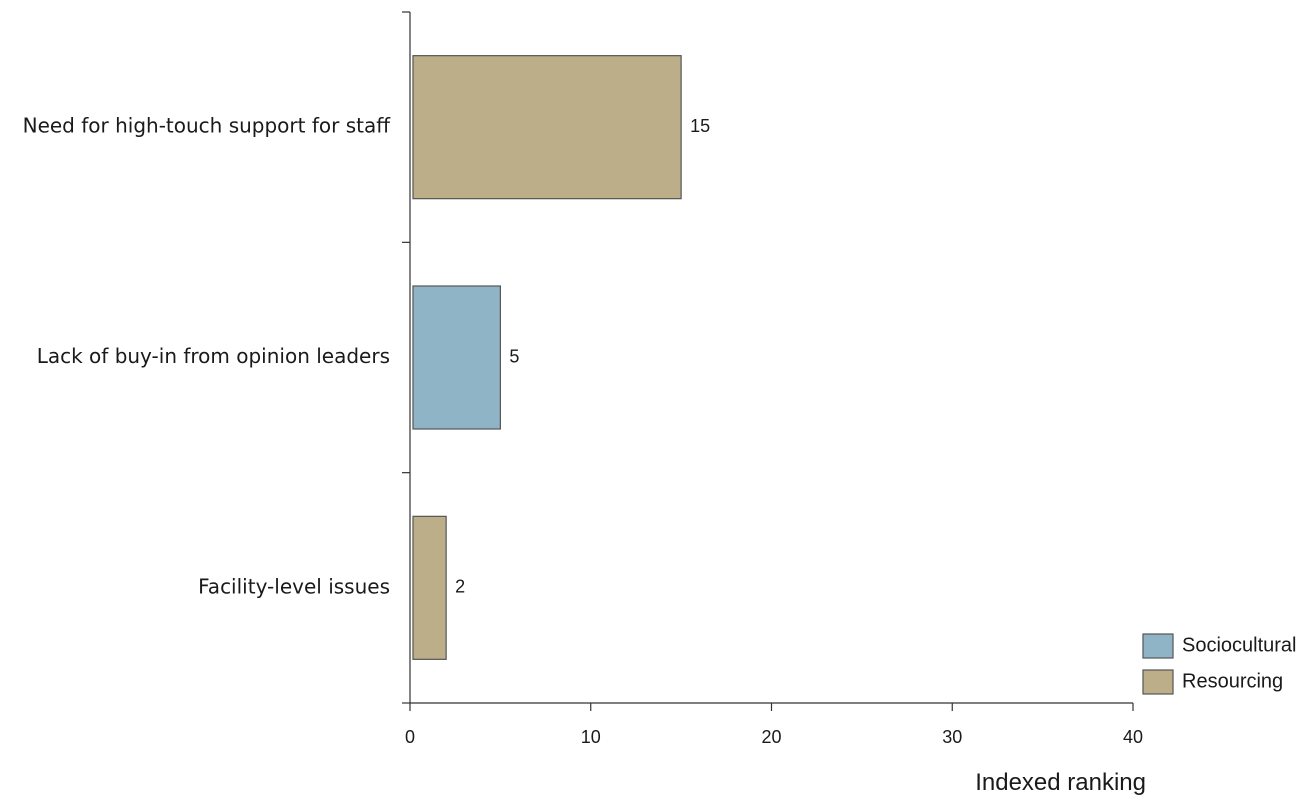 The image size is (1309, 796). What do you see at coordinates (213, 356) in the screenshot?
I see `category-label: Lack of buy-in from opinion leaders` at bounding box center [213, 356].